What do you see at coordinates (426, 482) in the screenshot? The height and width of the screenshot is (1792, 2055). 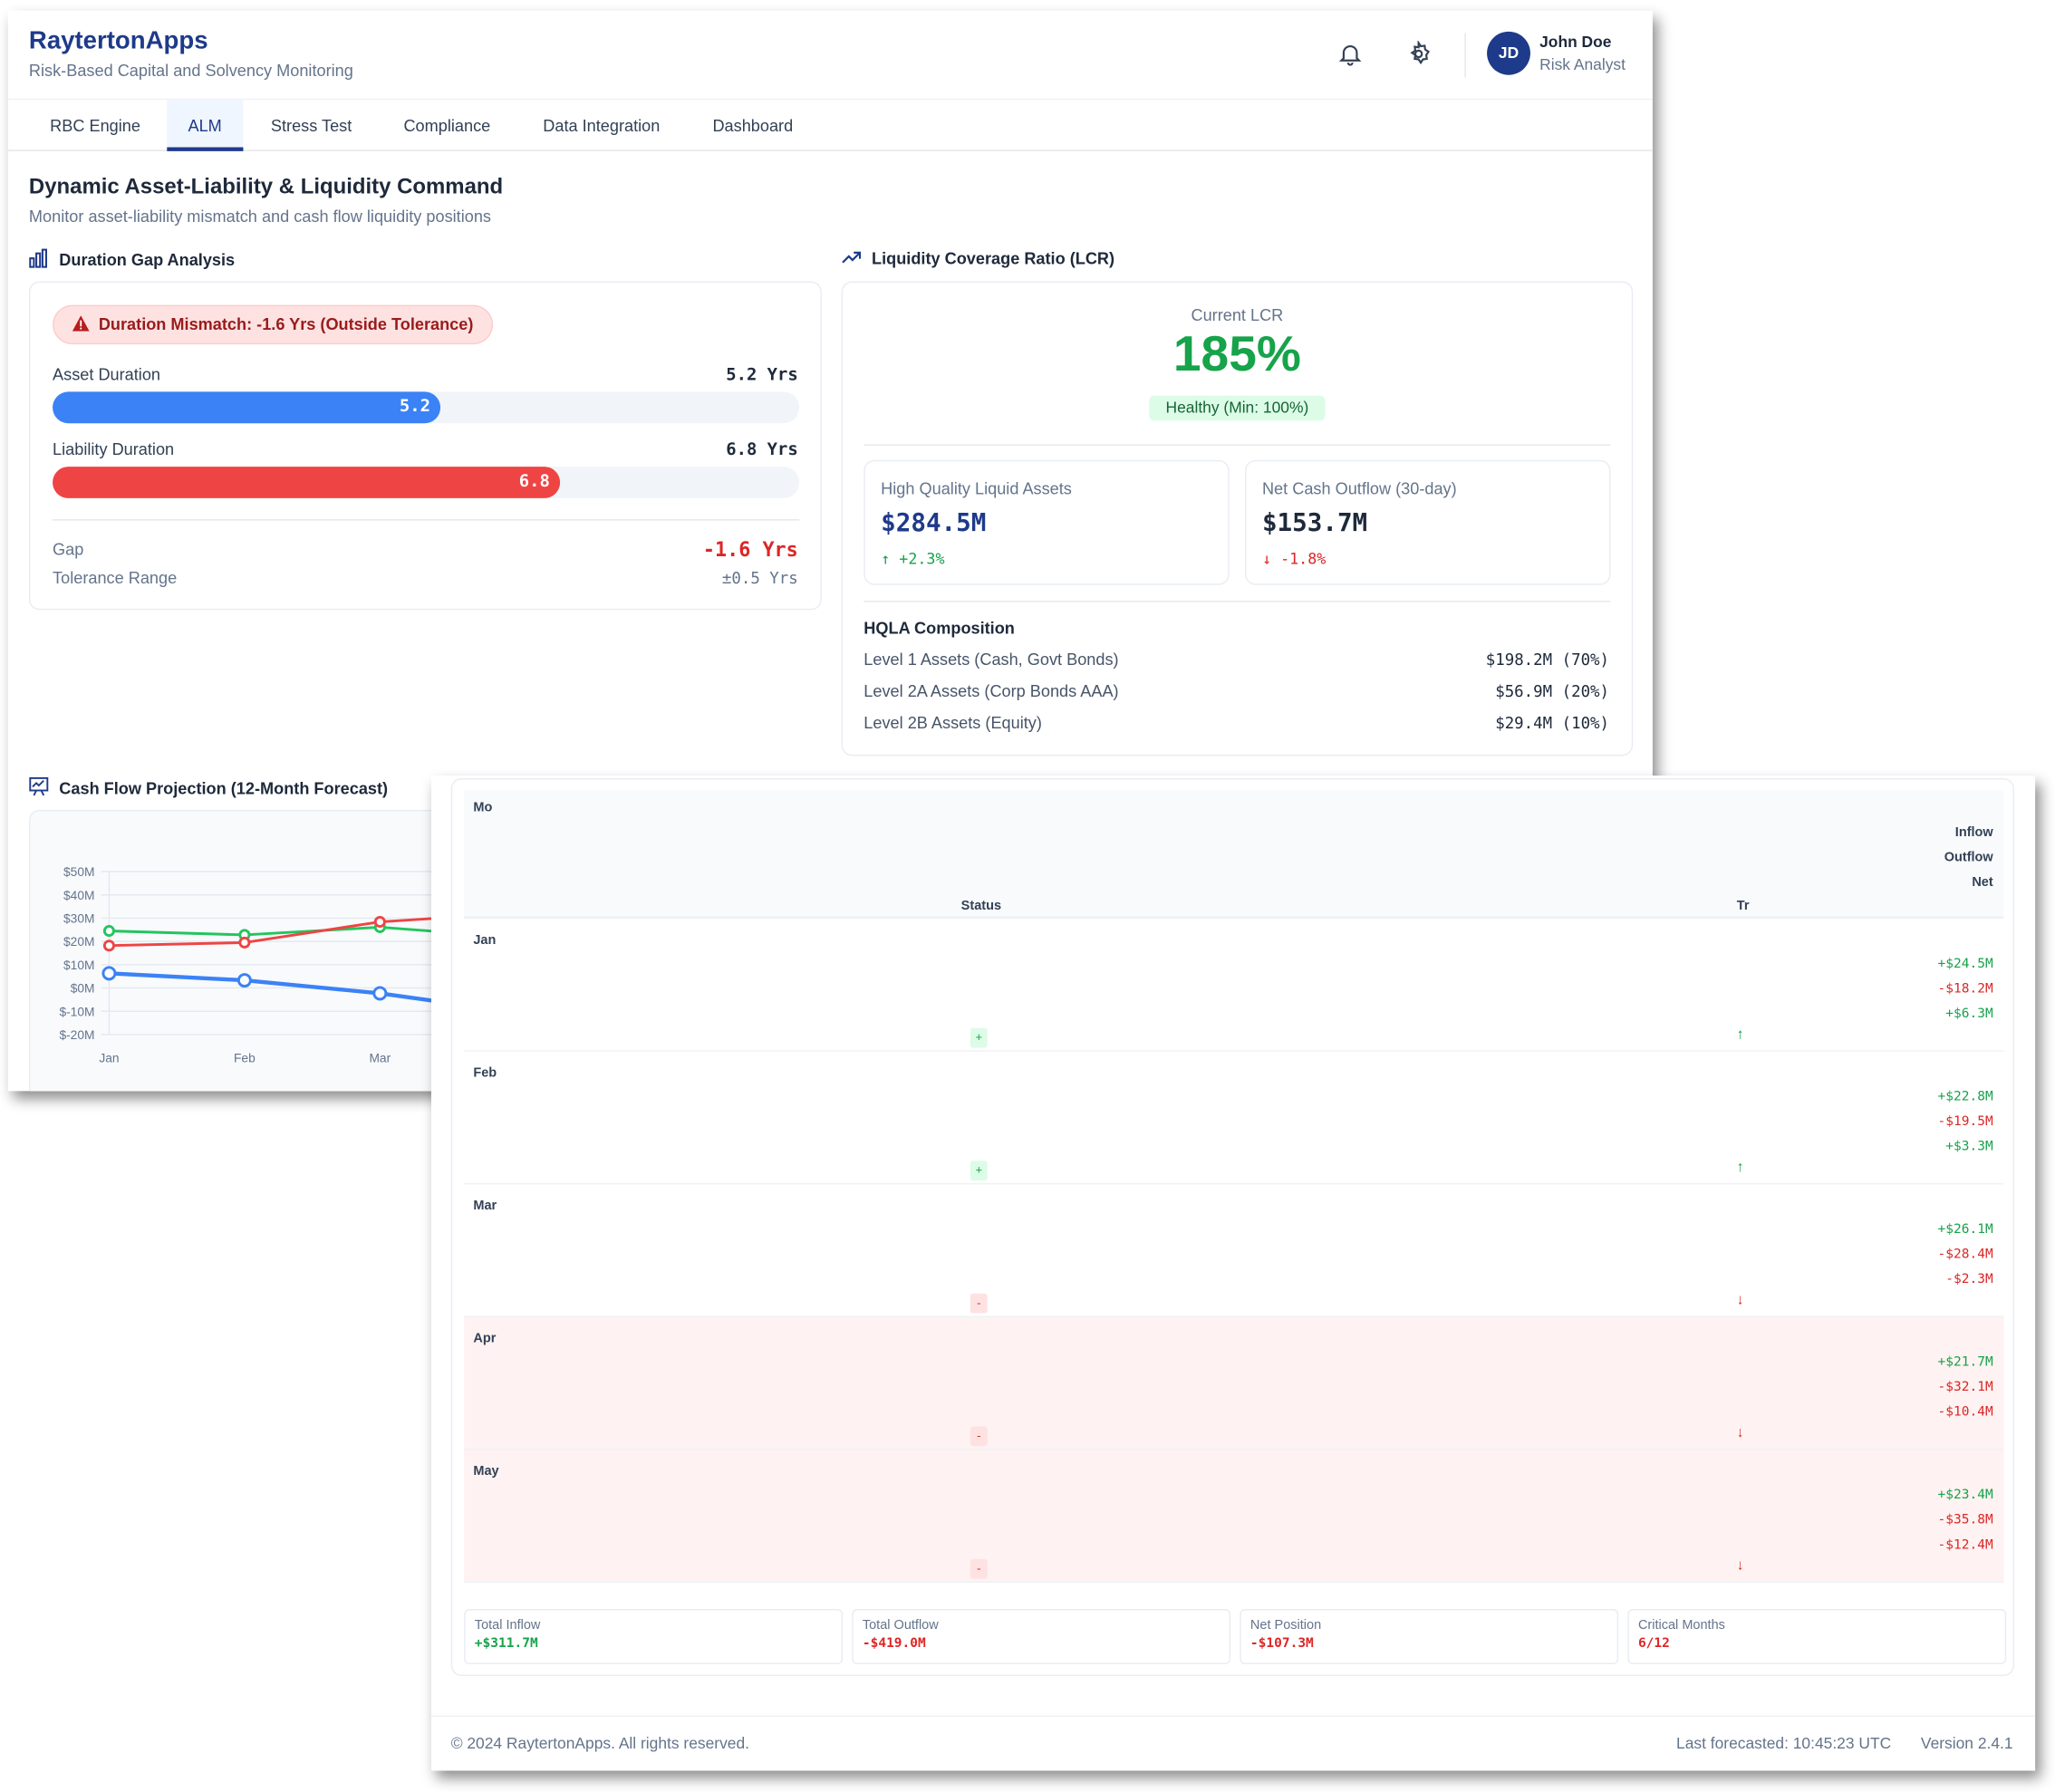 I see `liability-duration-bar: 6.8` at bounding box center [426, 482].